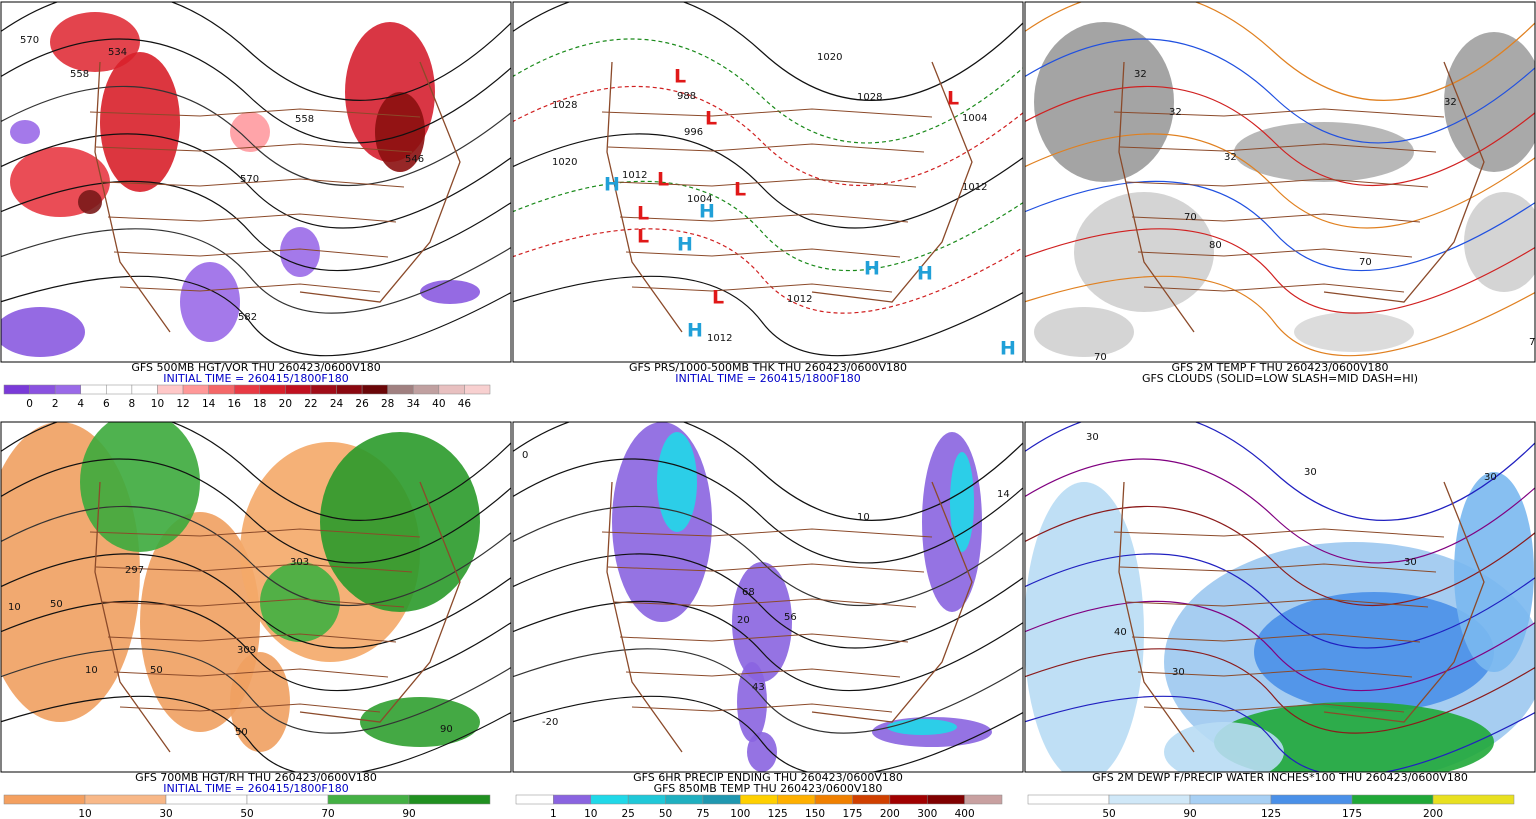 This screenshot has height=819, width=1536. I want to click on contour-label: 297, so click(134, 570).